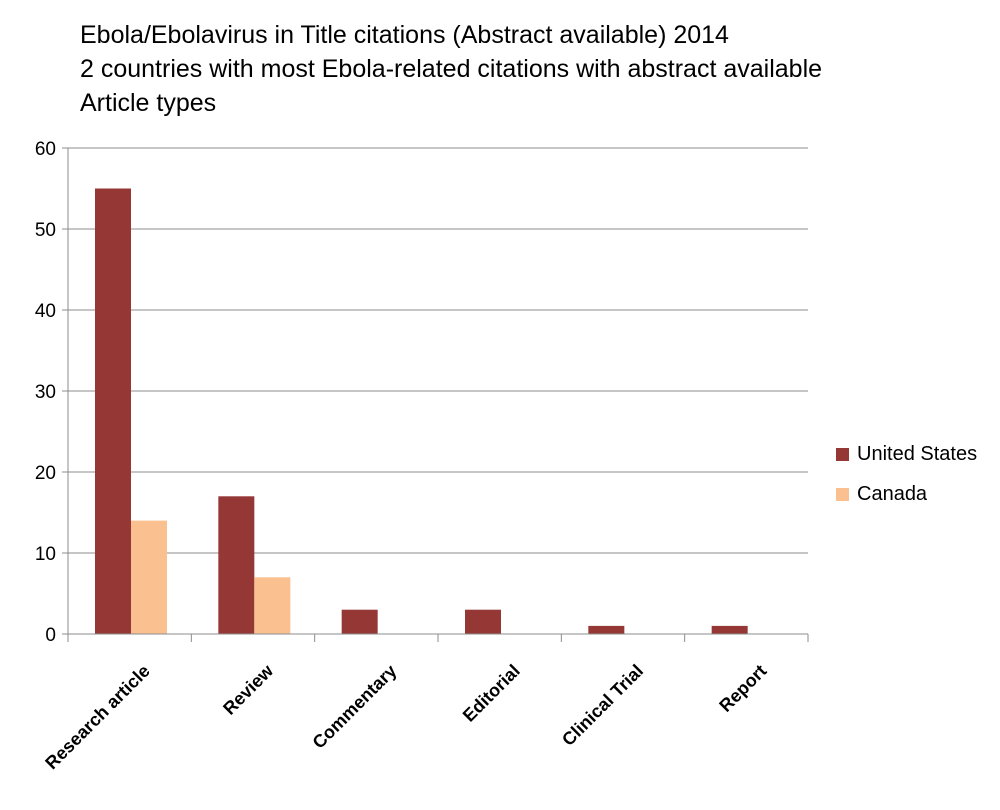  Describe the element at coordinates (45, 230) in the screenshot. I see `y-tick-label-50: 50` at that location.